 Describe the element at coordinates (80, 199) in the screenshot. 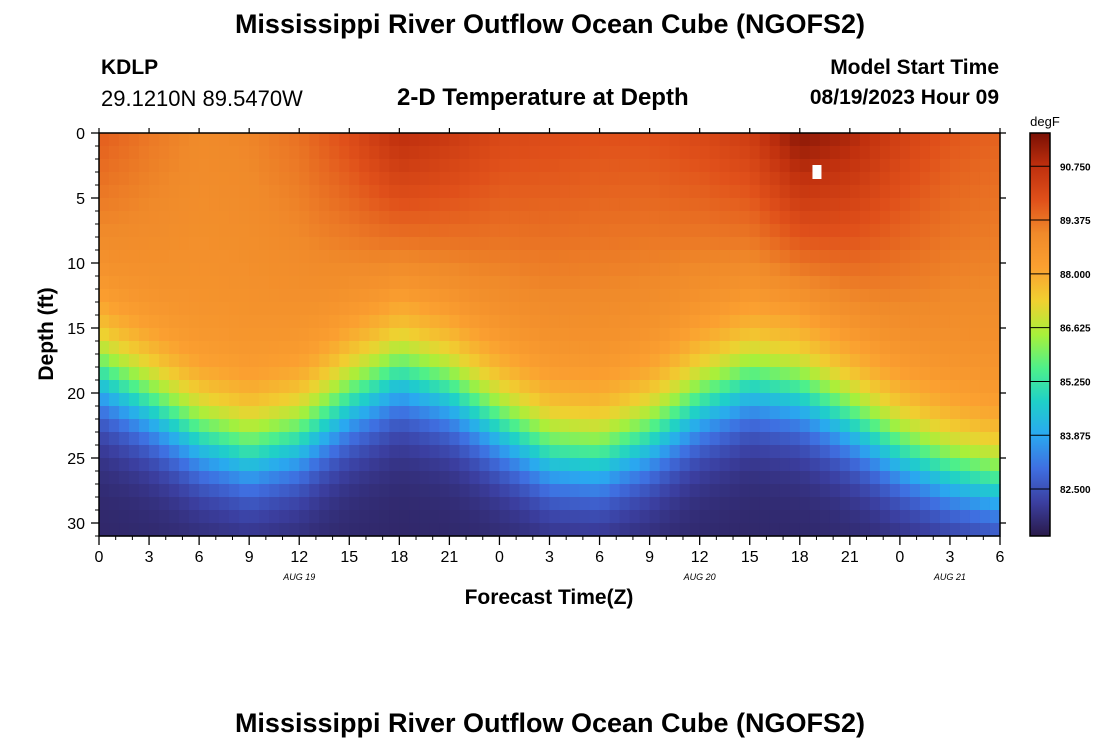

I see `y-tick-label: 5` at that location.